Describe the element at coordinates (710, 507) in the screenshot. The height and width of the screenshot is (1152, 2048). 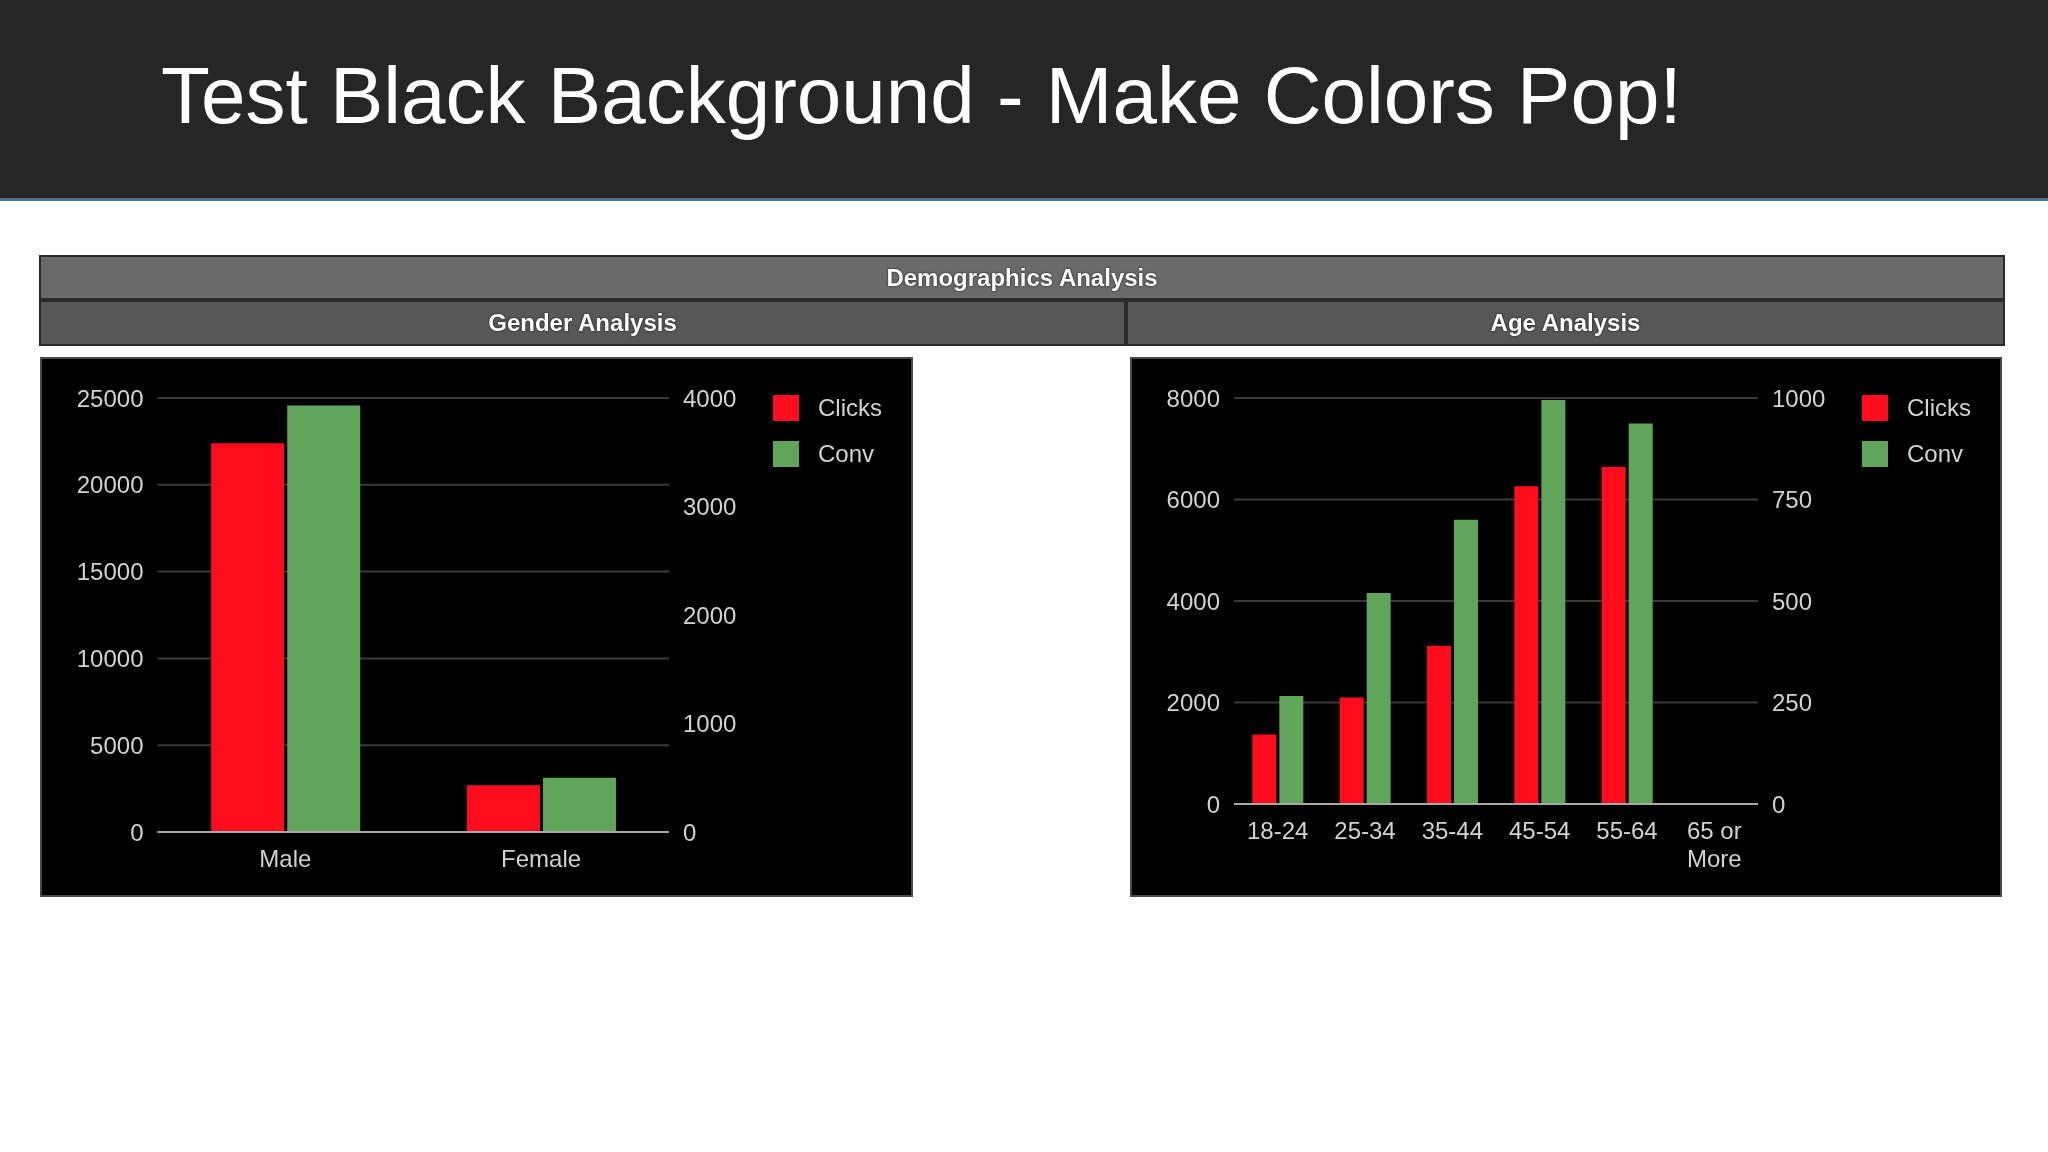
I see `y2-tick-label: 3000` at that location.